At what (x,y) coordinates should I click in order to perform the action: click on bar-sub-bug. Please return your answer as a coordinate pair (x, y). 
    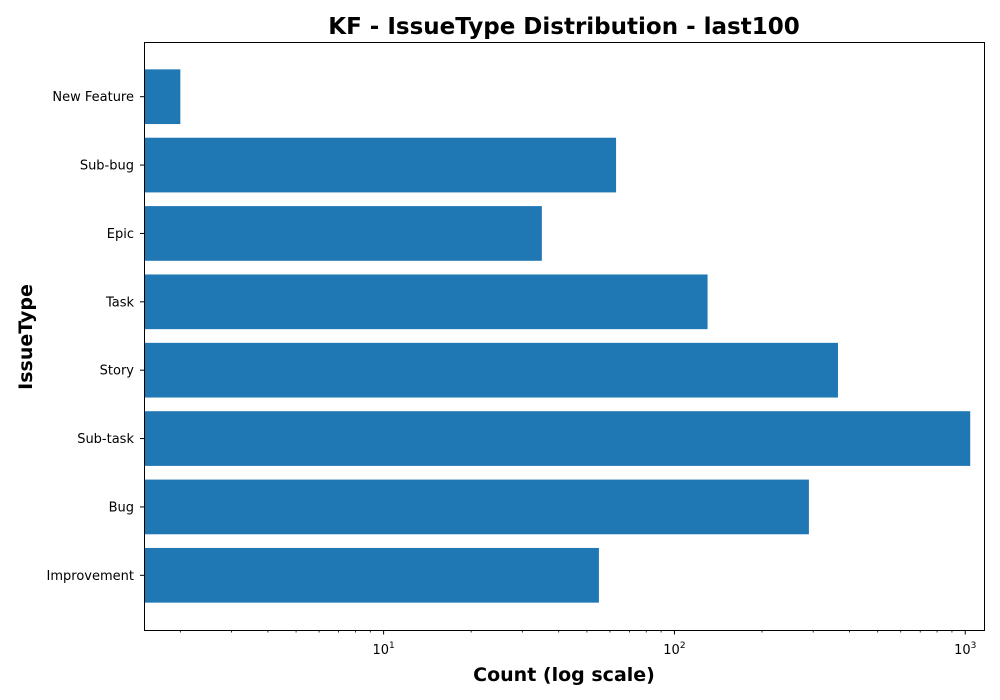
    Looking at the image, I should click on (380, 165).